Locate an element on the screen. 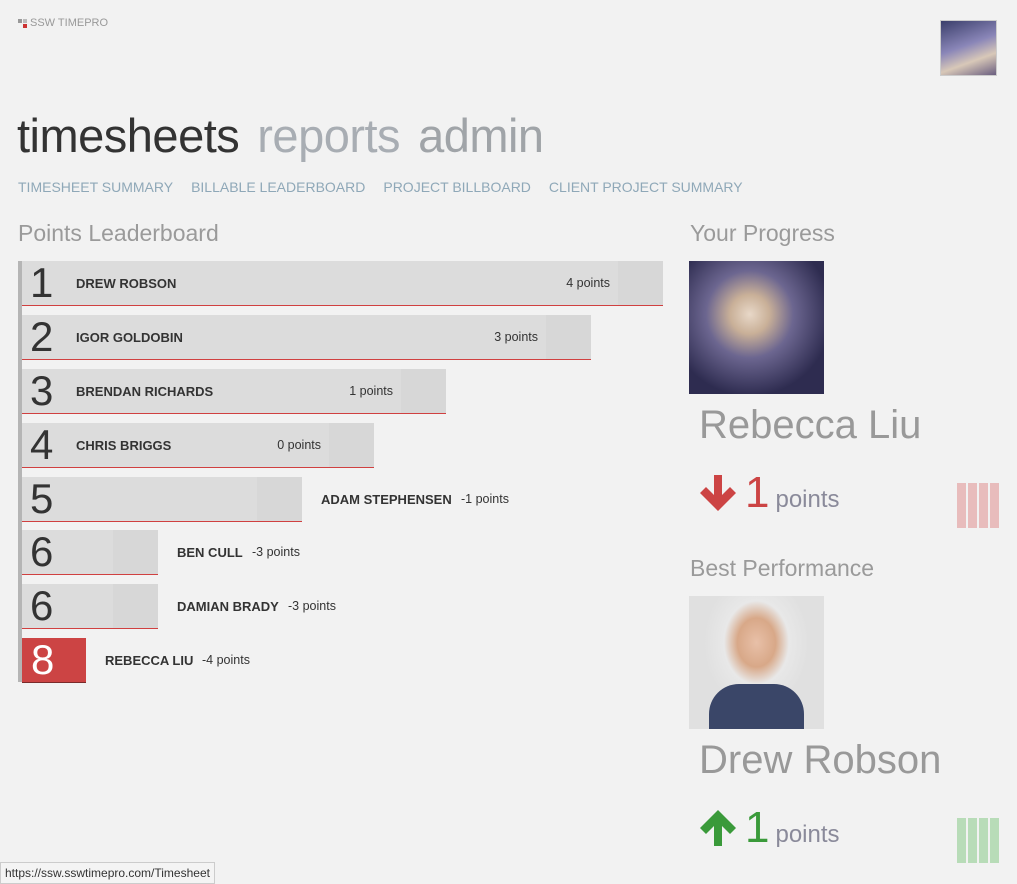  player-name: DREW ROBSON is located at coordinates (126, 283).